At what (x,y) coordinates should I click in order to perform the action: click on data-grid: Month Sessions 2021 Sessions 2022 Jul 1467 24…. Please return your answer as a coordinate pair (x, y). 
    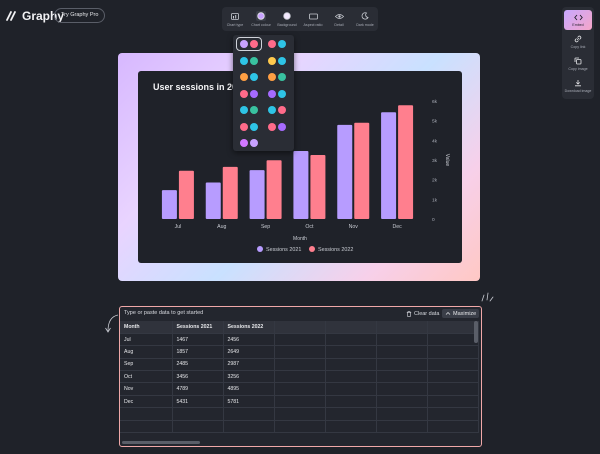
    Looking at the image, I should click on (299, 377).